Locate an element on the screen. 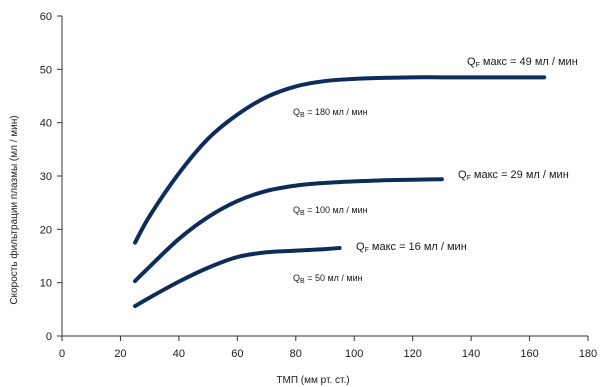  x-tick-label: 180 is located at coordinates (588, 354).